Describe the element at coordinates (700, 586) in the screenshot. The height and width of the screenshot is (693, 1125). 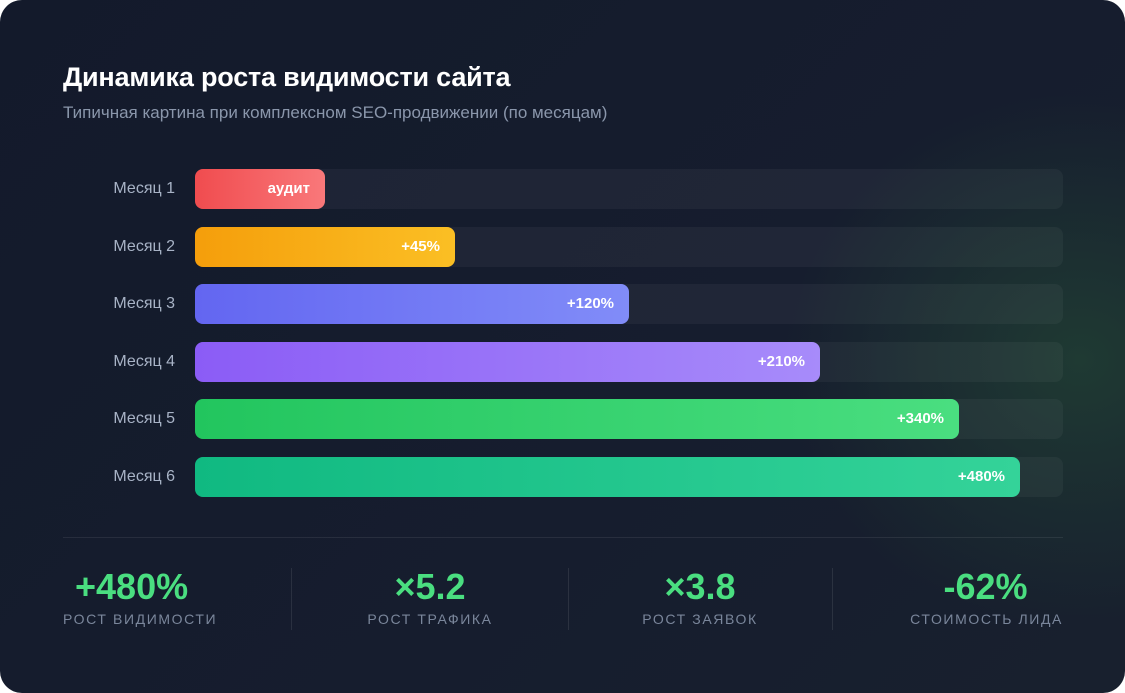
I see `stat-value: ×3.8` at that location.